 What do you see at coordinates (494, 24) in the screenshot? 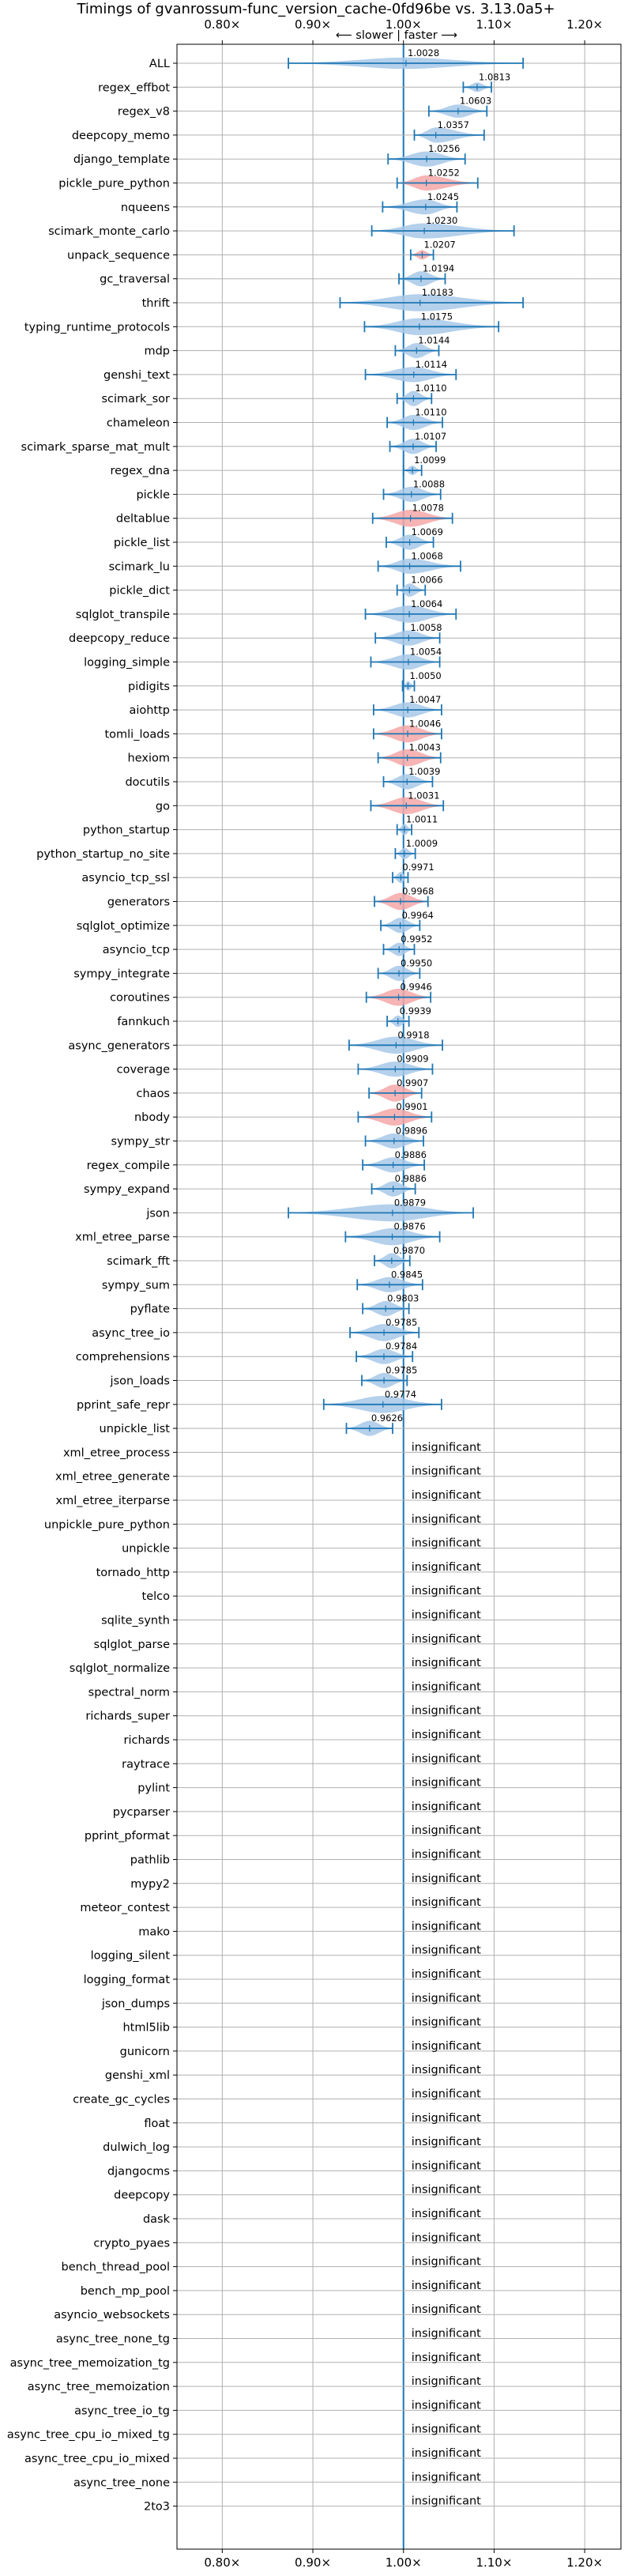
I see `x-tick-label-top: 1.10×` at bounding box center [494, 24].